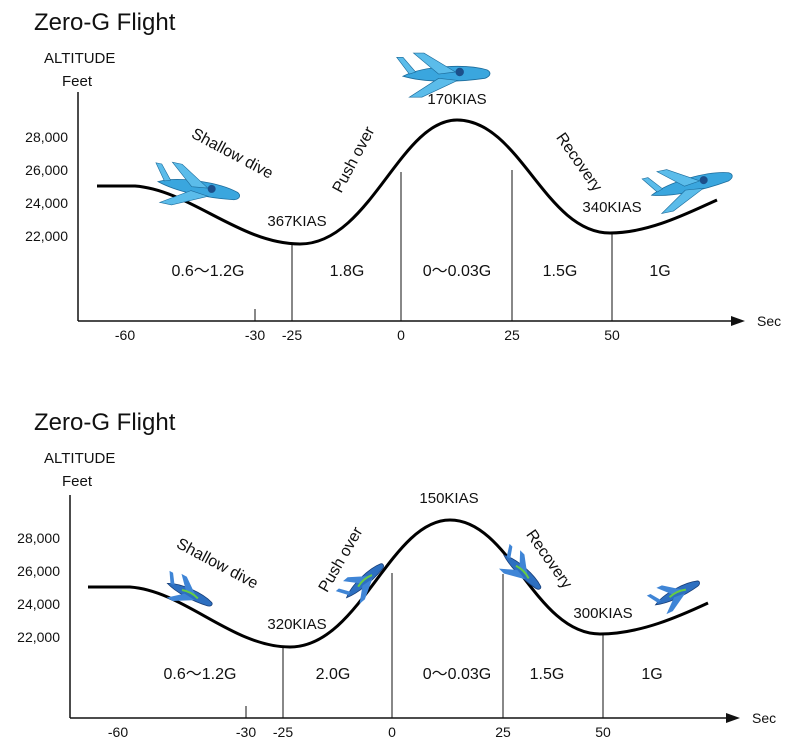  I want to click on speed-label: 367KIAS, so click(296, 221).